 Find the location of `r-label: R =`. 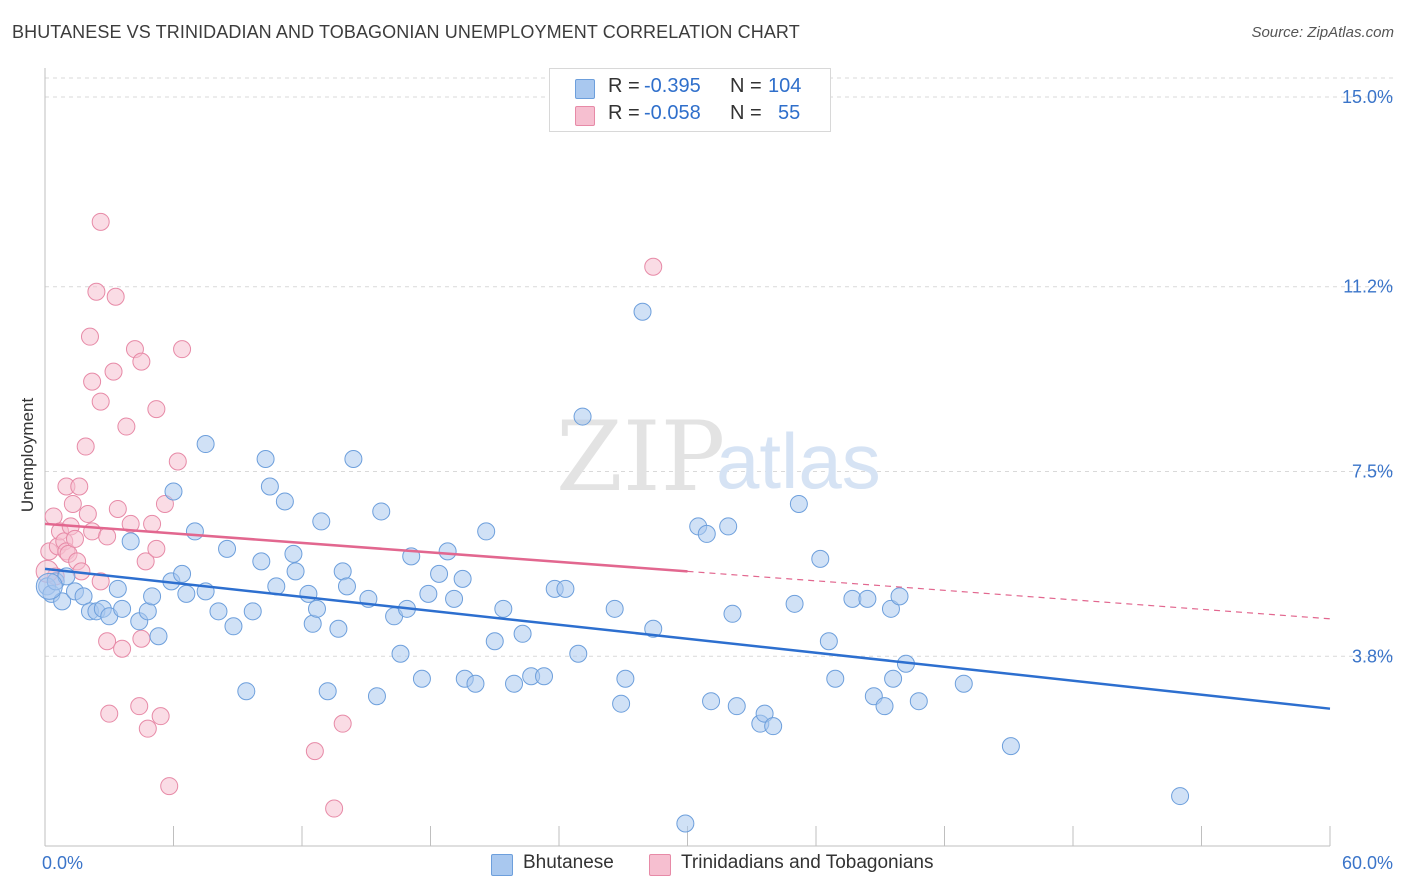

r-label: R = is located at coordinates (624, 113).